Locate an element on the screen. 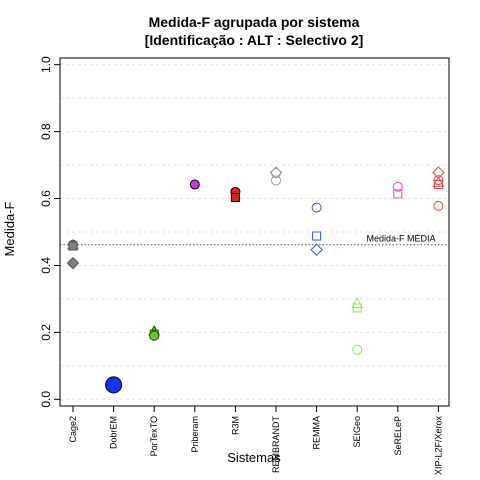 Image resolution: width=480 pixels, height=480 pixels. y-tick-label: 0.2 is located at coordinates (46, 332).